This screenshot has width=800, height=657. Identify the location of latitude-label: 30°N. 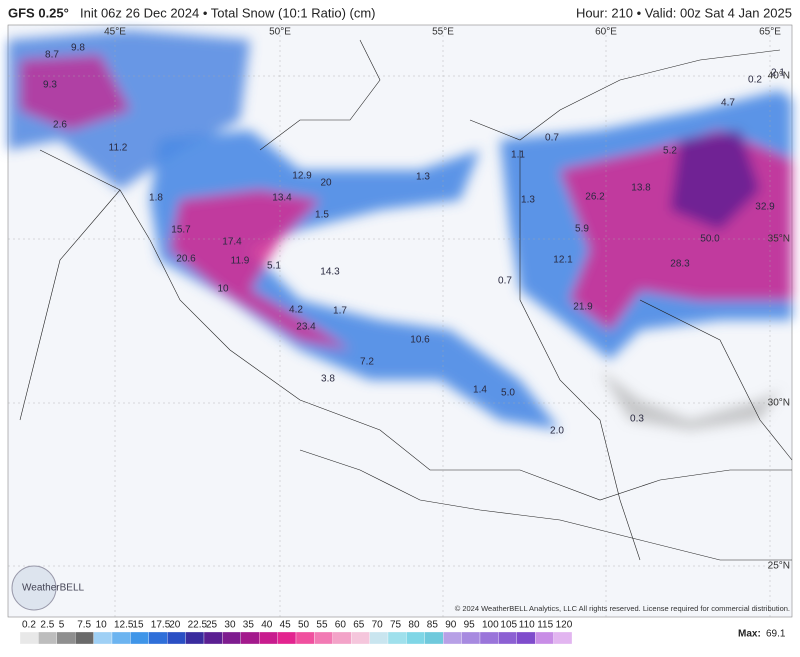
(779, 403).